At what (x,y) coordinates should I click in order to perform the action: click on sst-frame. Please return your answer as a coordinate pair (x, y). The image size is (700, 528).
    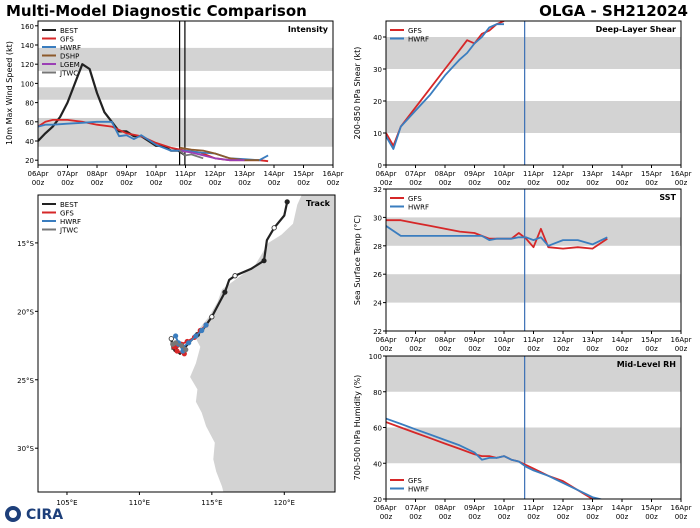
    Looking at the image, I should click on (533, 260).